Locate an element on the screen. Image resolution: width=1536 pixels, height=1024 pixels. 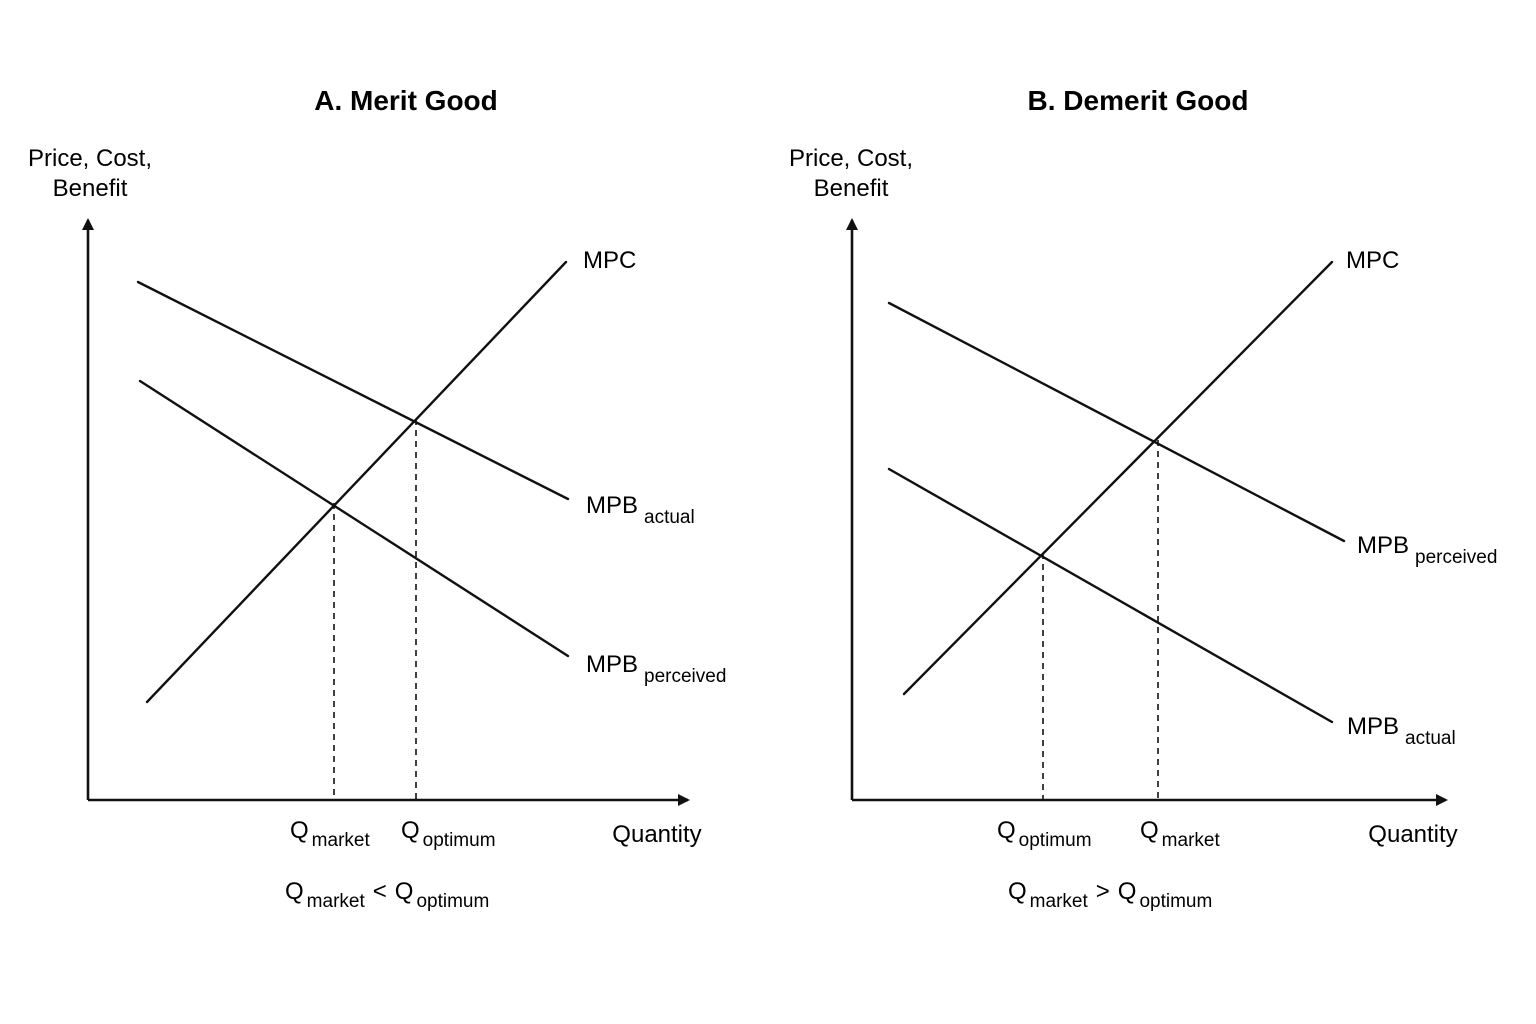
panel-b-mpb-perceived-label: MPB perceived is located at coordinates (1427, 550).